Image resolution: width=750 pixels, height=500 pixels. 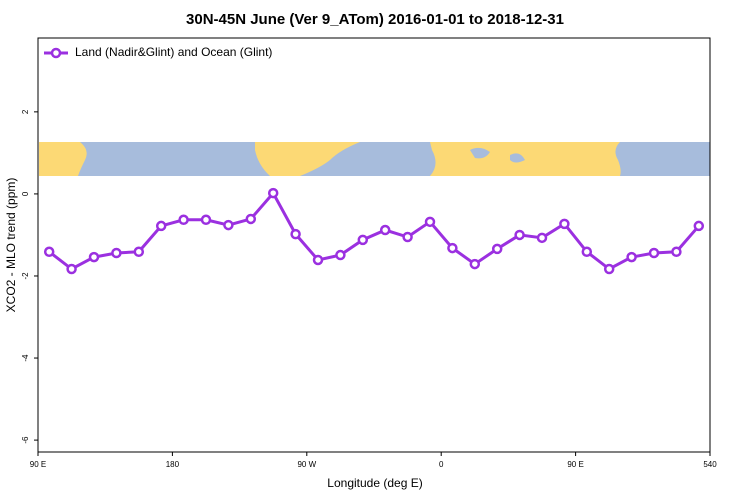 I want to click on map-band, so click(x=374, y=159).